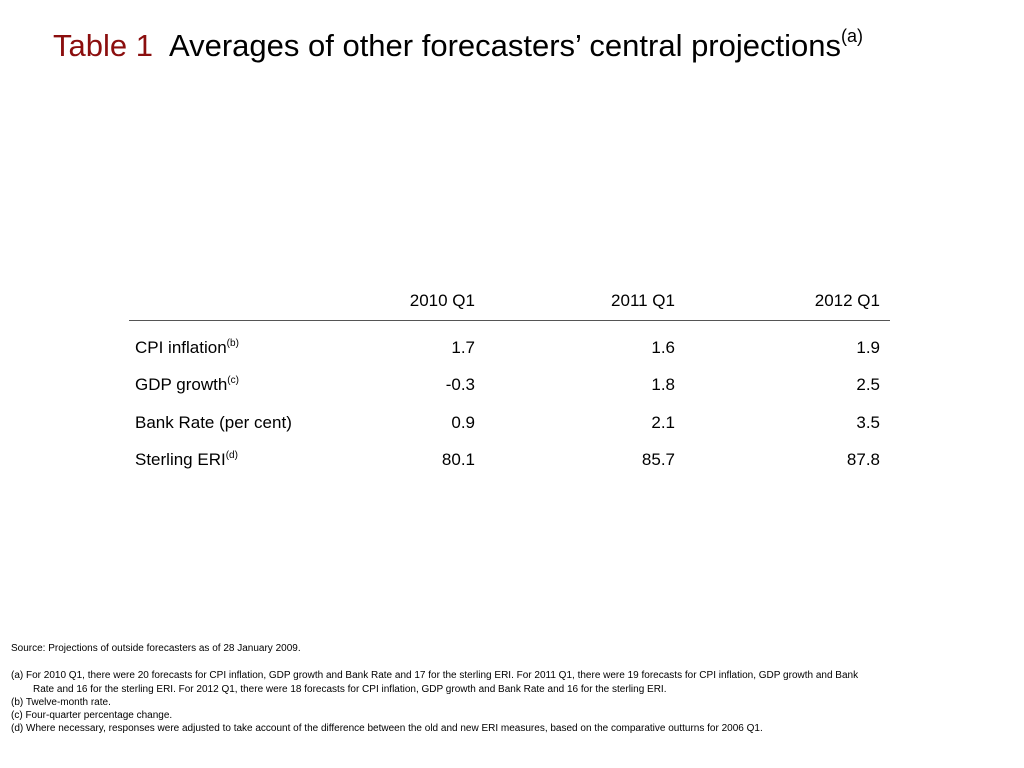 Image resolution: width=1024 pixels, height=768 pixels. I want to click on table-cell: 1.7, so click(463, 347).